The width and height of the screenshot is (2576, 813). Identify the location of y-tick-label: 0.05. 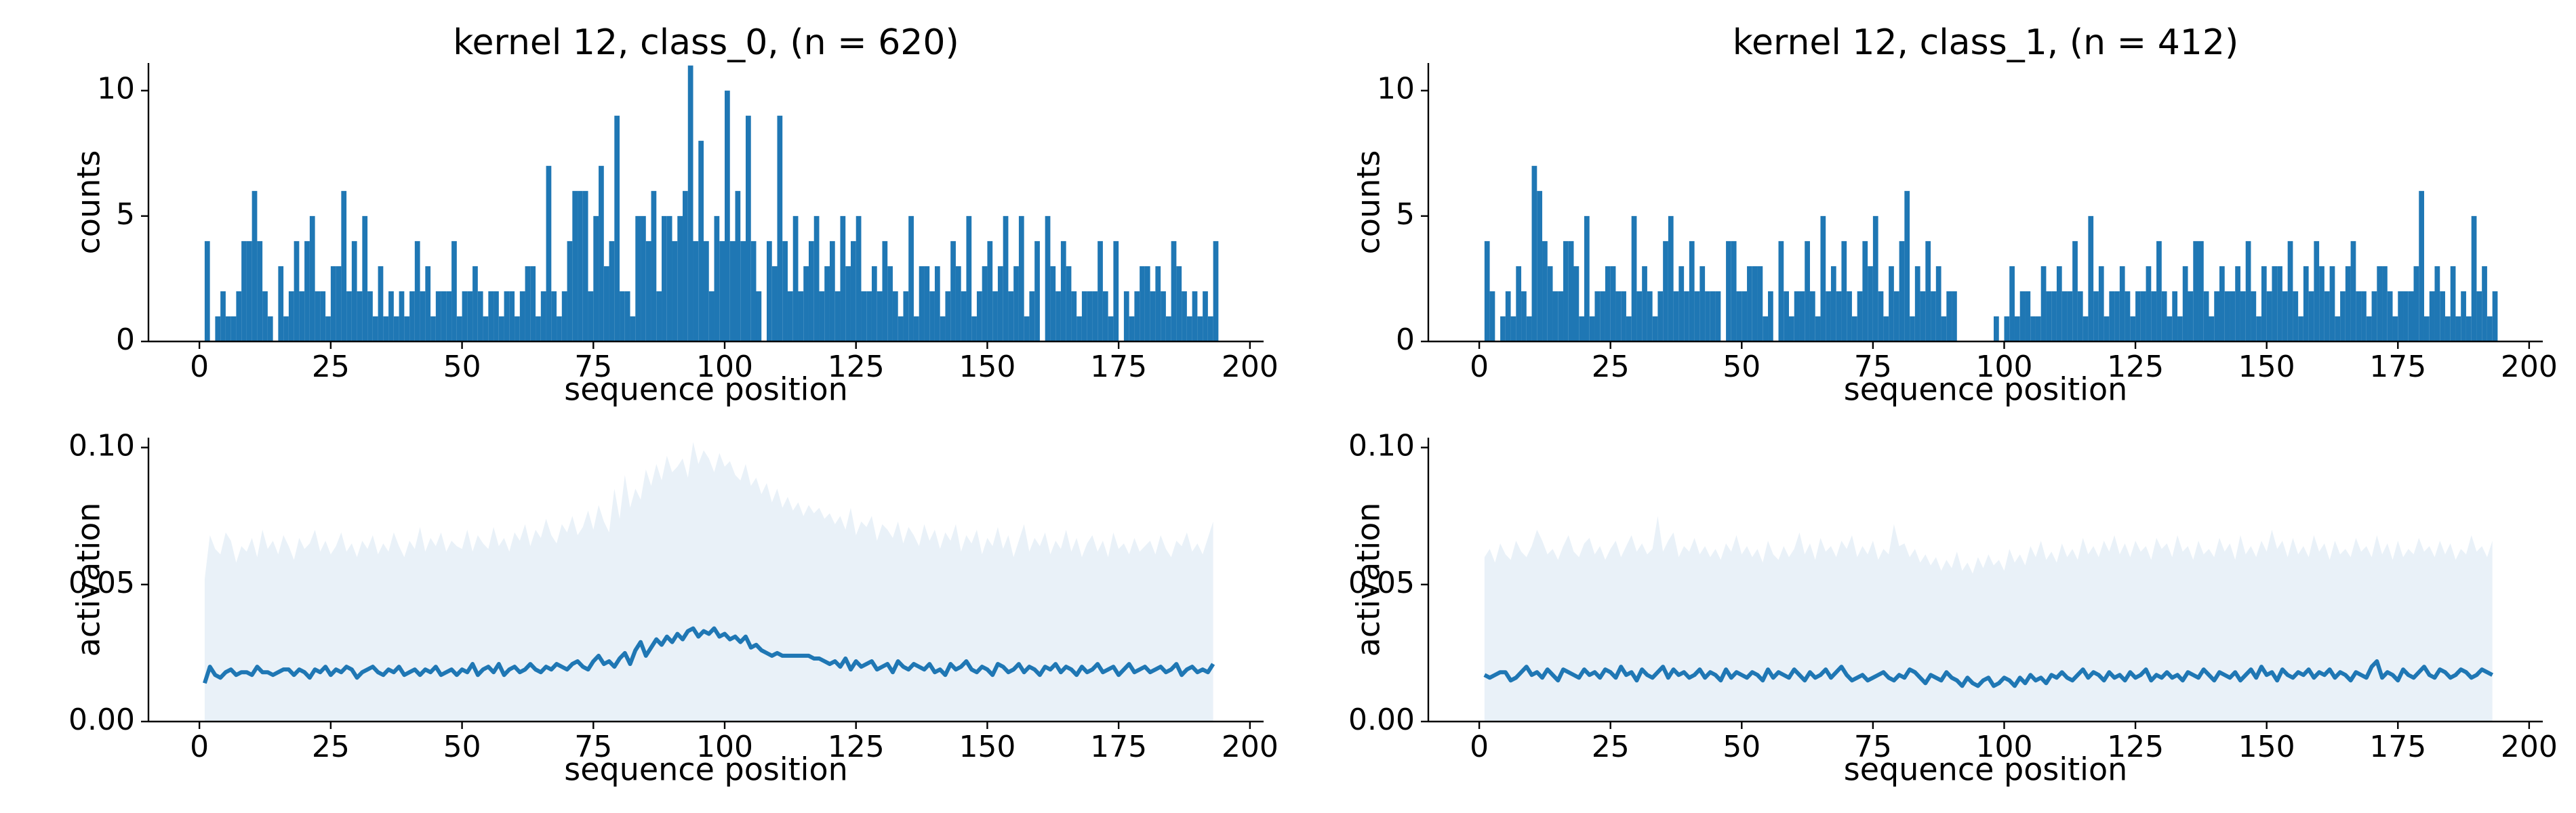
(1381, 583).